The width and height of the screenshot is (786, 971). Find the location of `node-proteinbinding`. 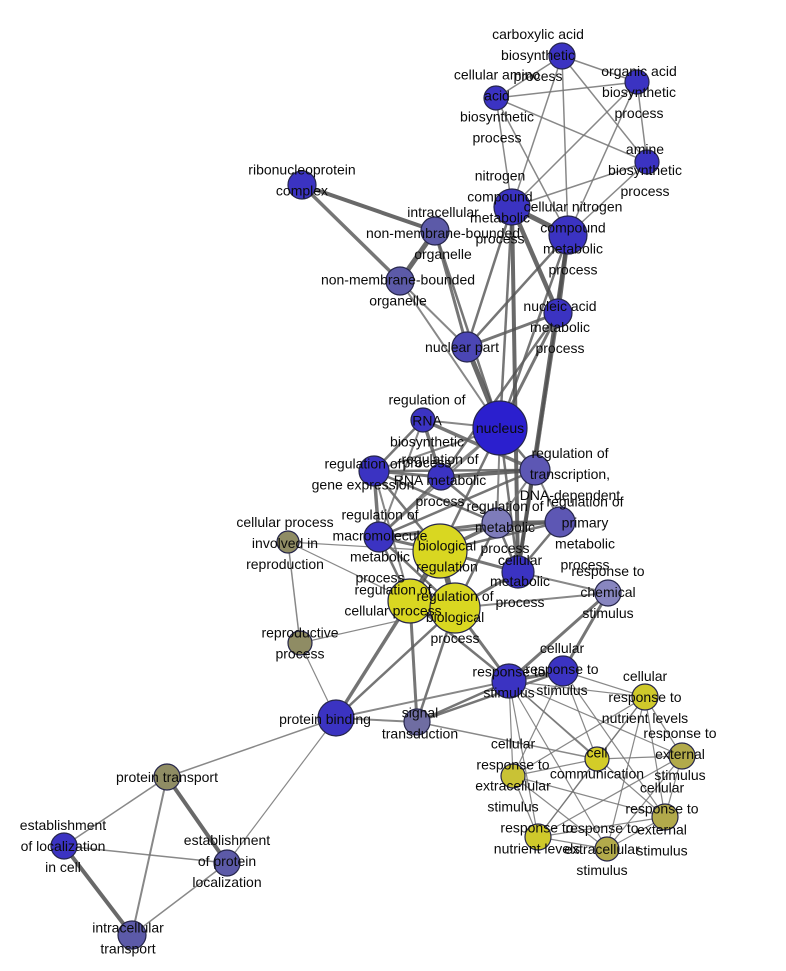

node-proteinbinding is located at coordinates (336, 718).